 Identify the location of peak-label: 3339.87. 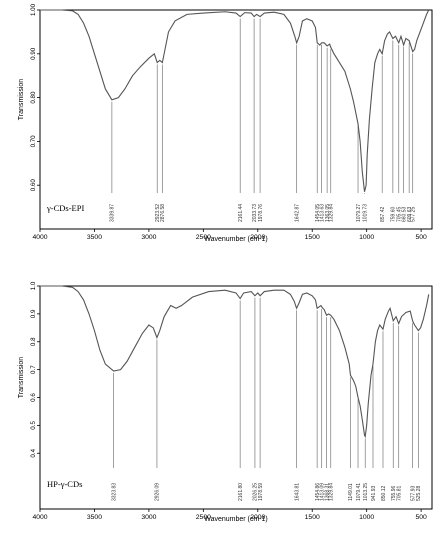
(113, 213).